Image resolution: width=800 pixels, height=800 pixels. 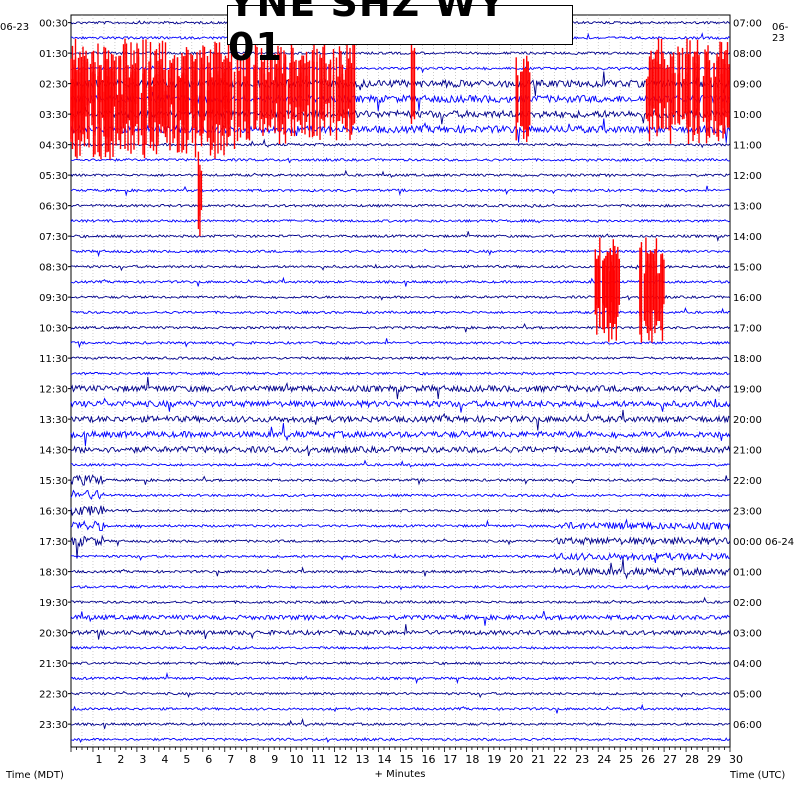 What do you see at coordinates (747, 573) in the screenshot?
I see `right-time-tick-label: 01:00` at bounding box center [747, 573].